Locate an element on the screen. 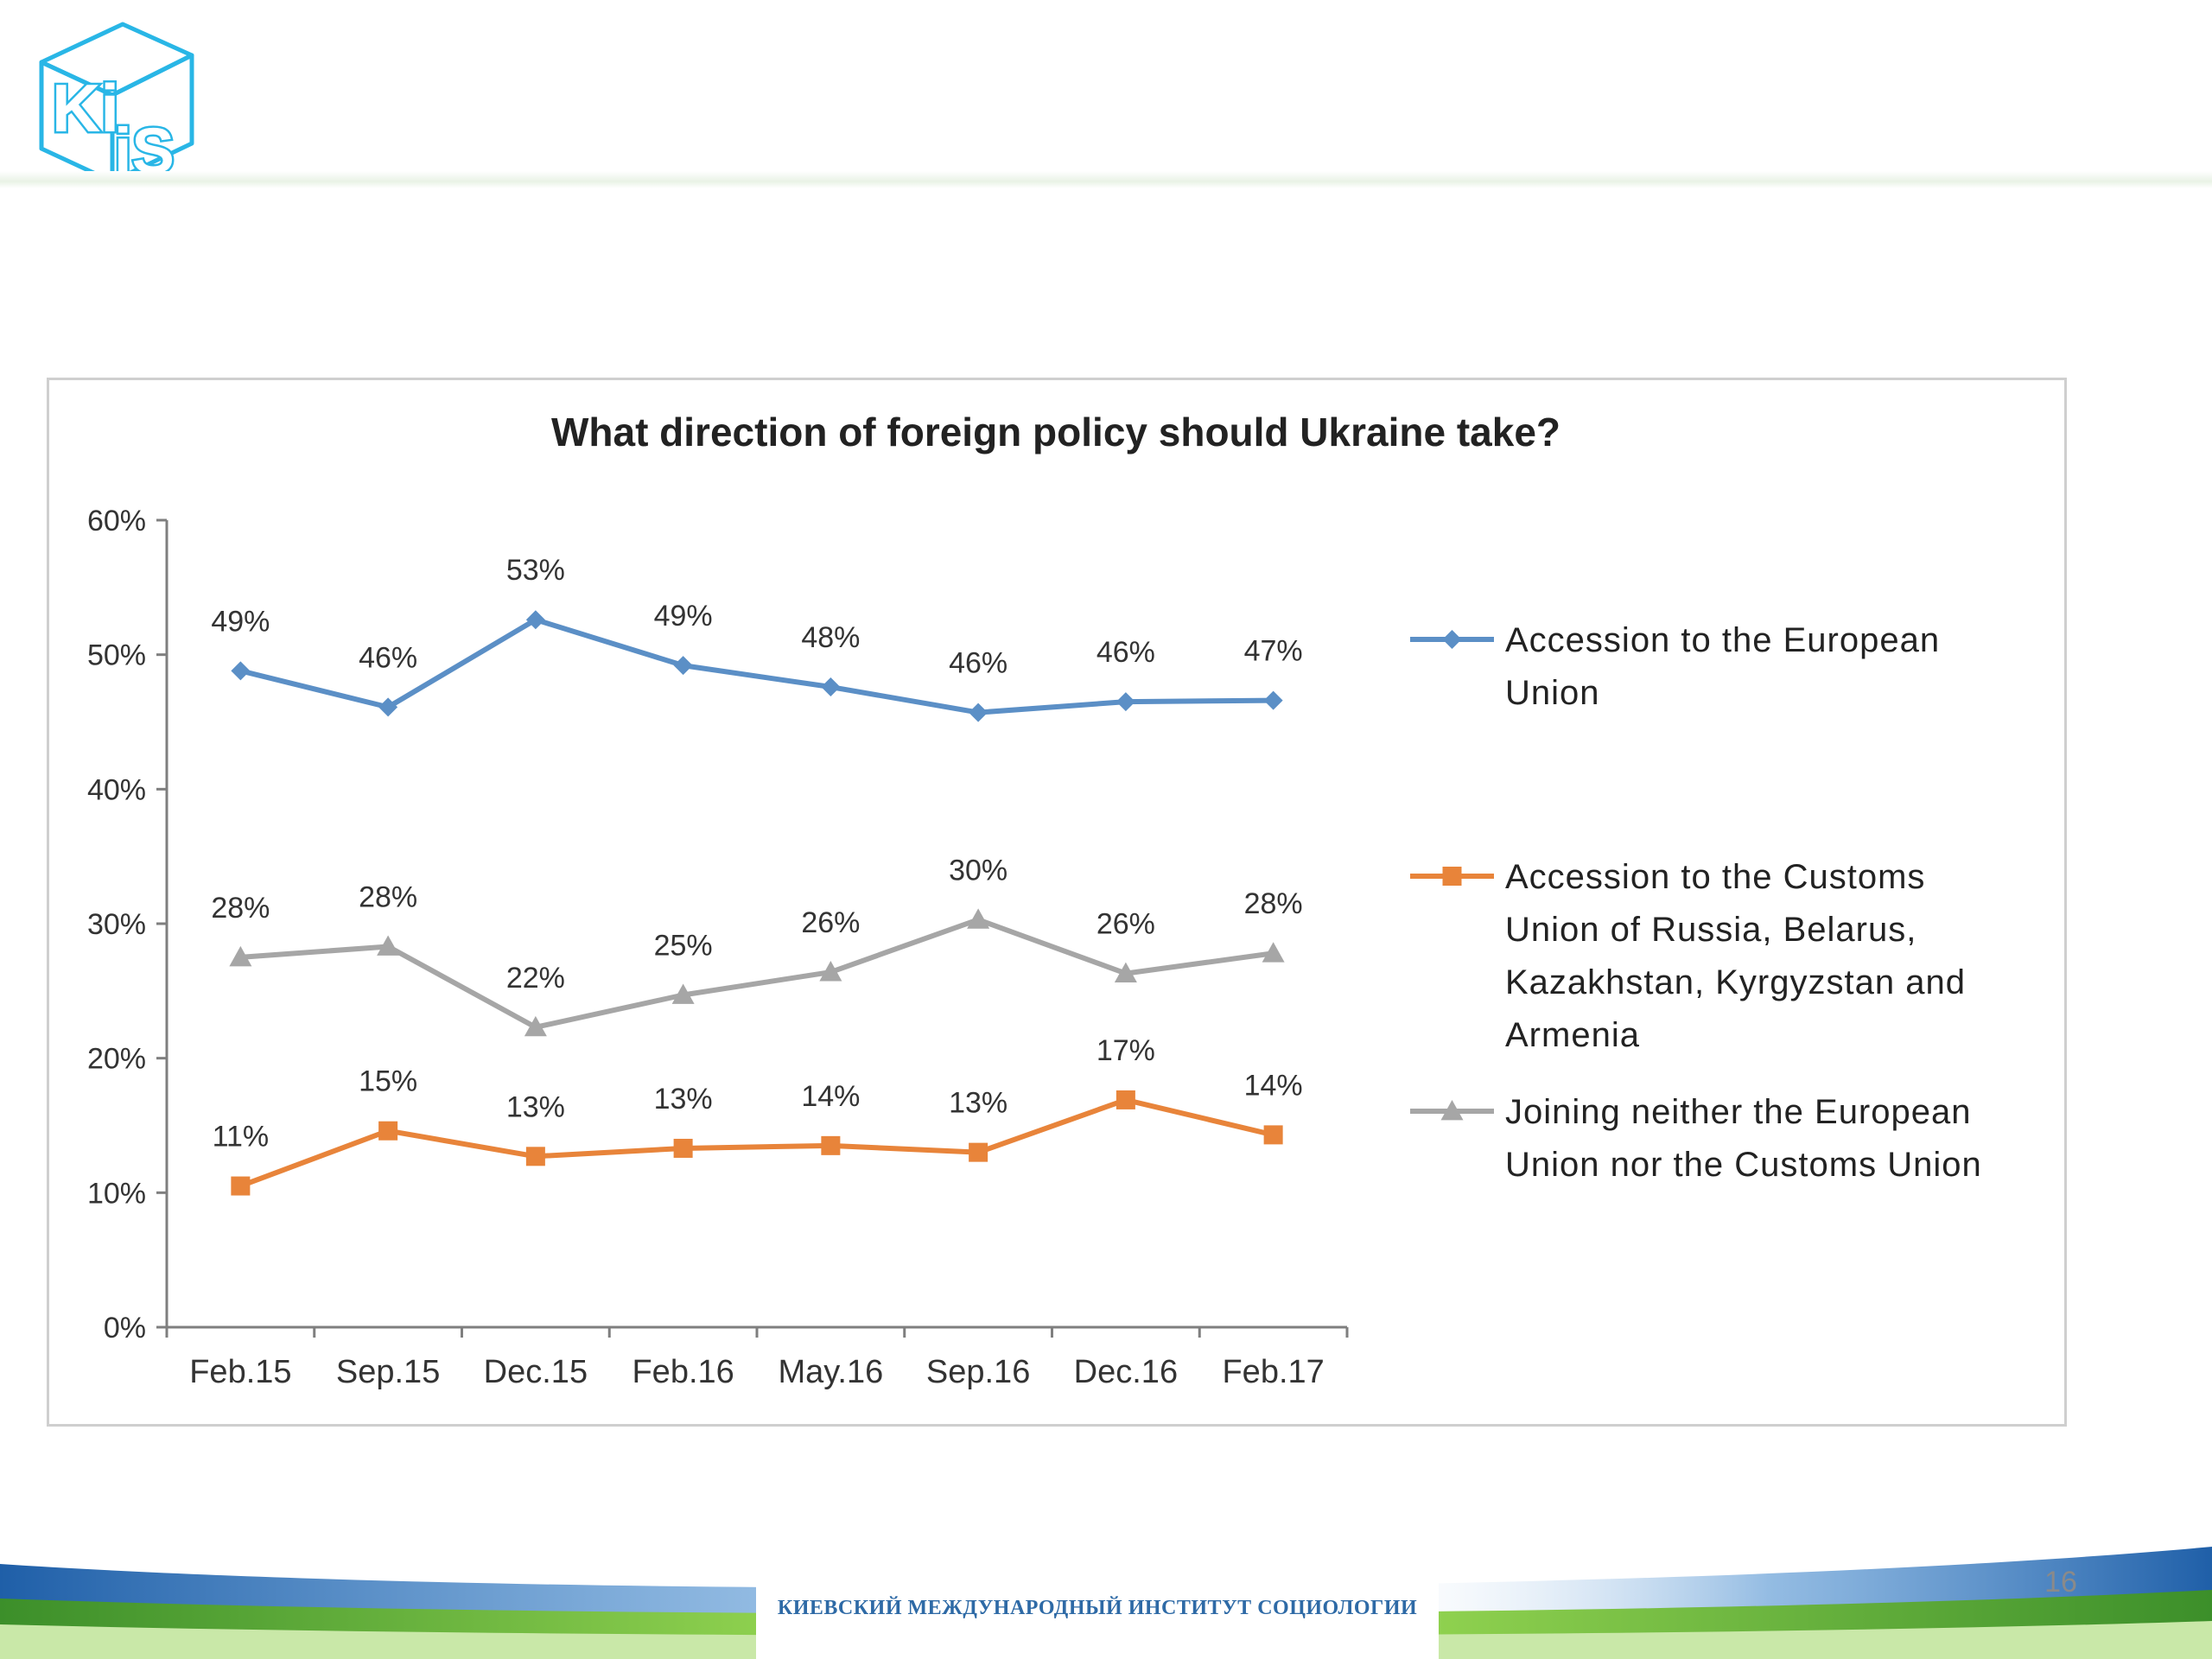  legend-marker-customs is located at coordinates (1452, 876).